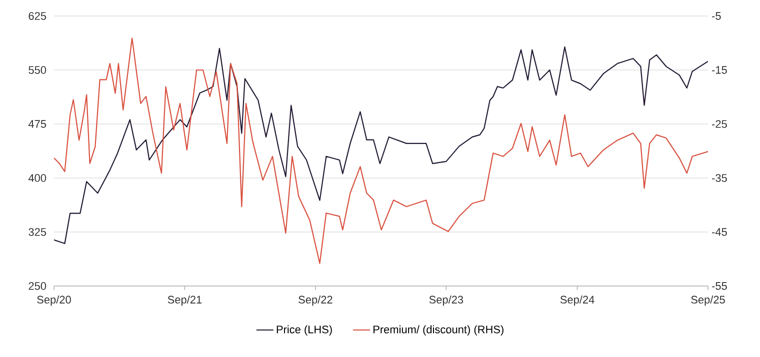  Describe the element at coordinates (719, 70) in the screenshot. I see `y2-tick-label: -15` at that location.